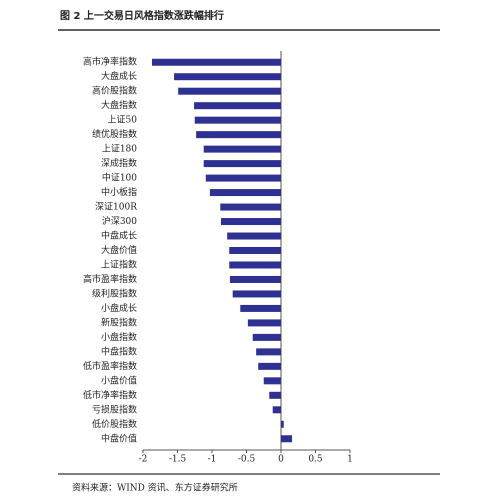  What do you see at coordinates (114, 91) in the screenshot?
I see `y-tick-label: 高价股指数` at bounding box center [114, 91].